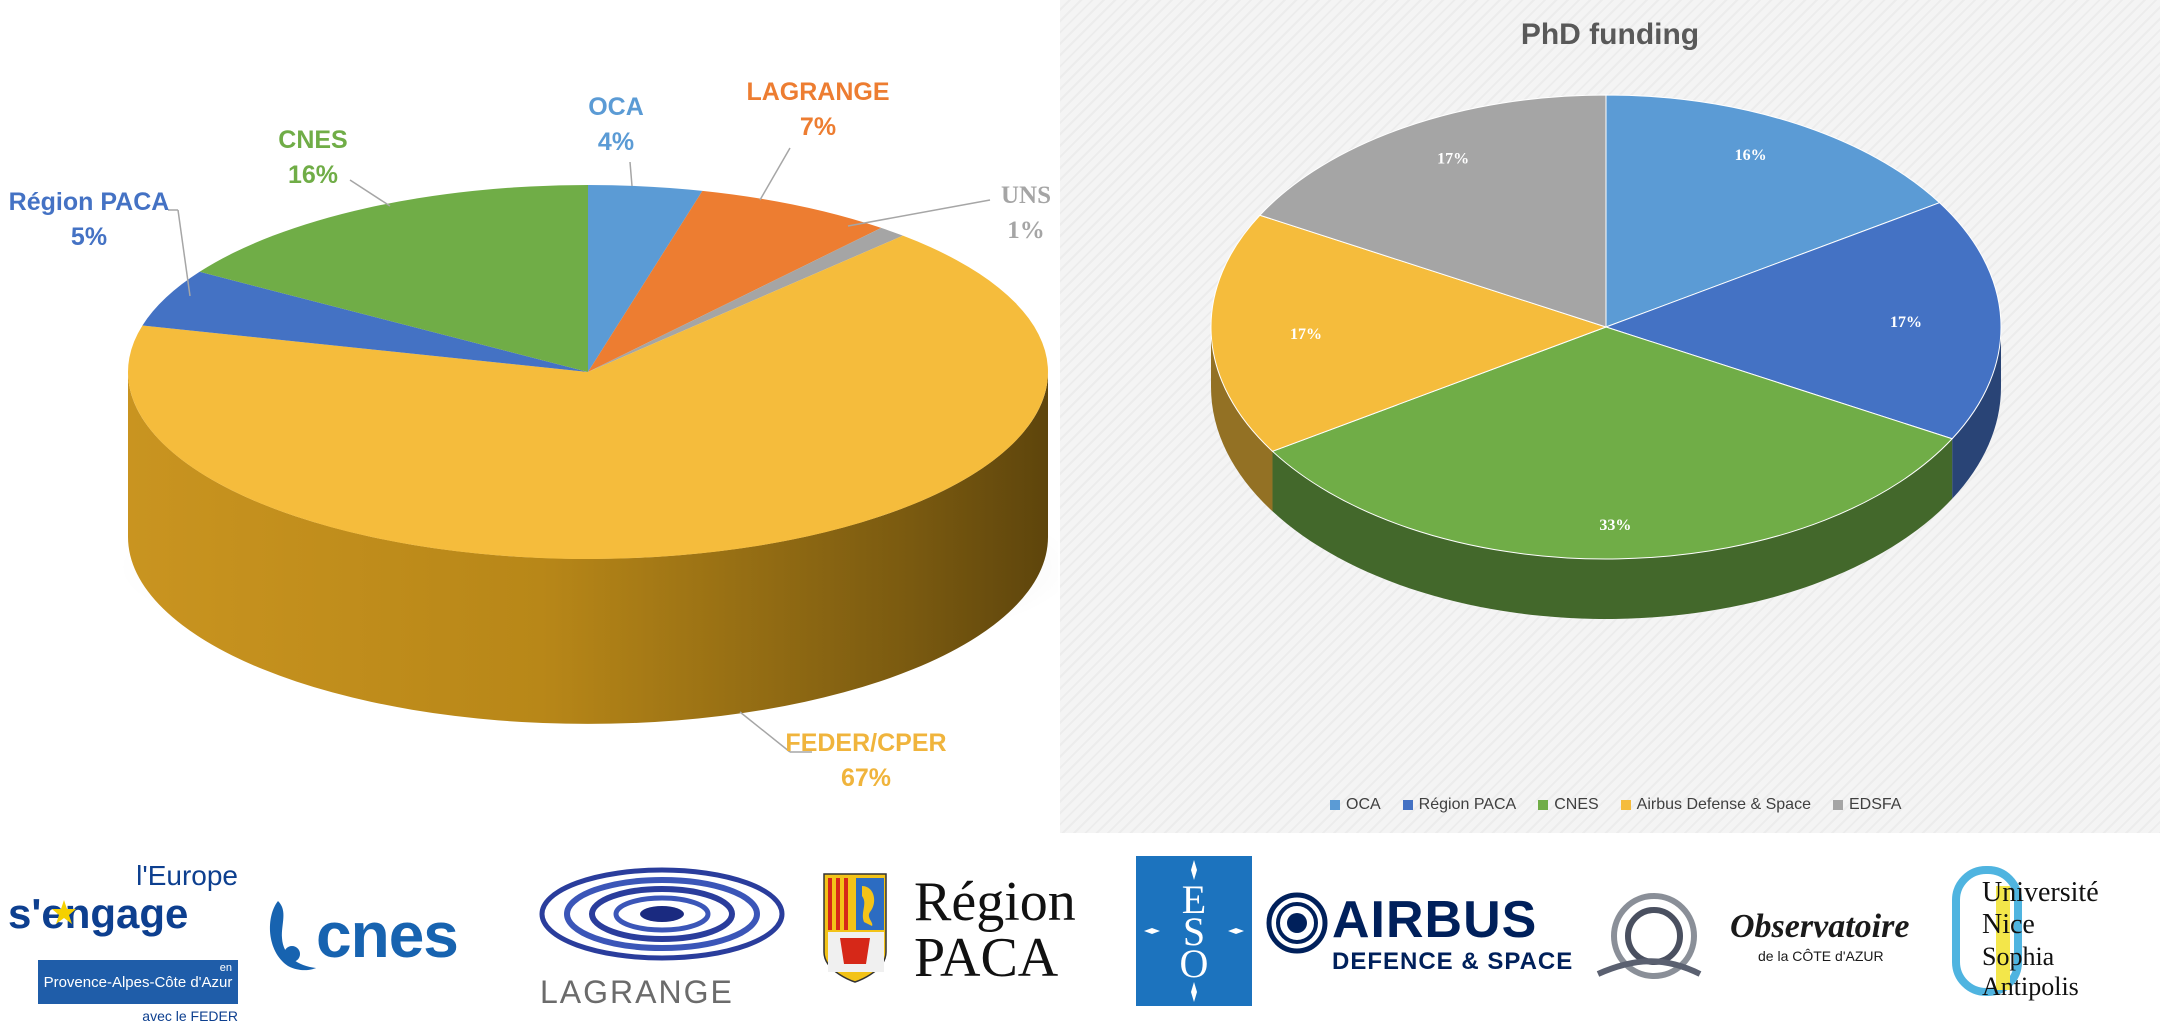 The width and height of the screenshot is (2160, 1030). I want to click on eso-logo: ESO, so click(1194, 931).